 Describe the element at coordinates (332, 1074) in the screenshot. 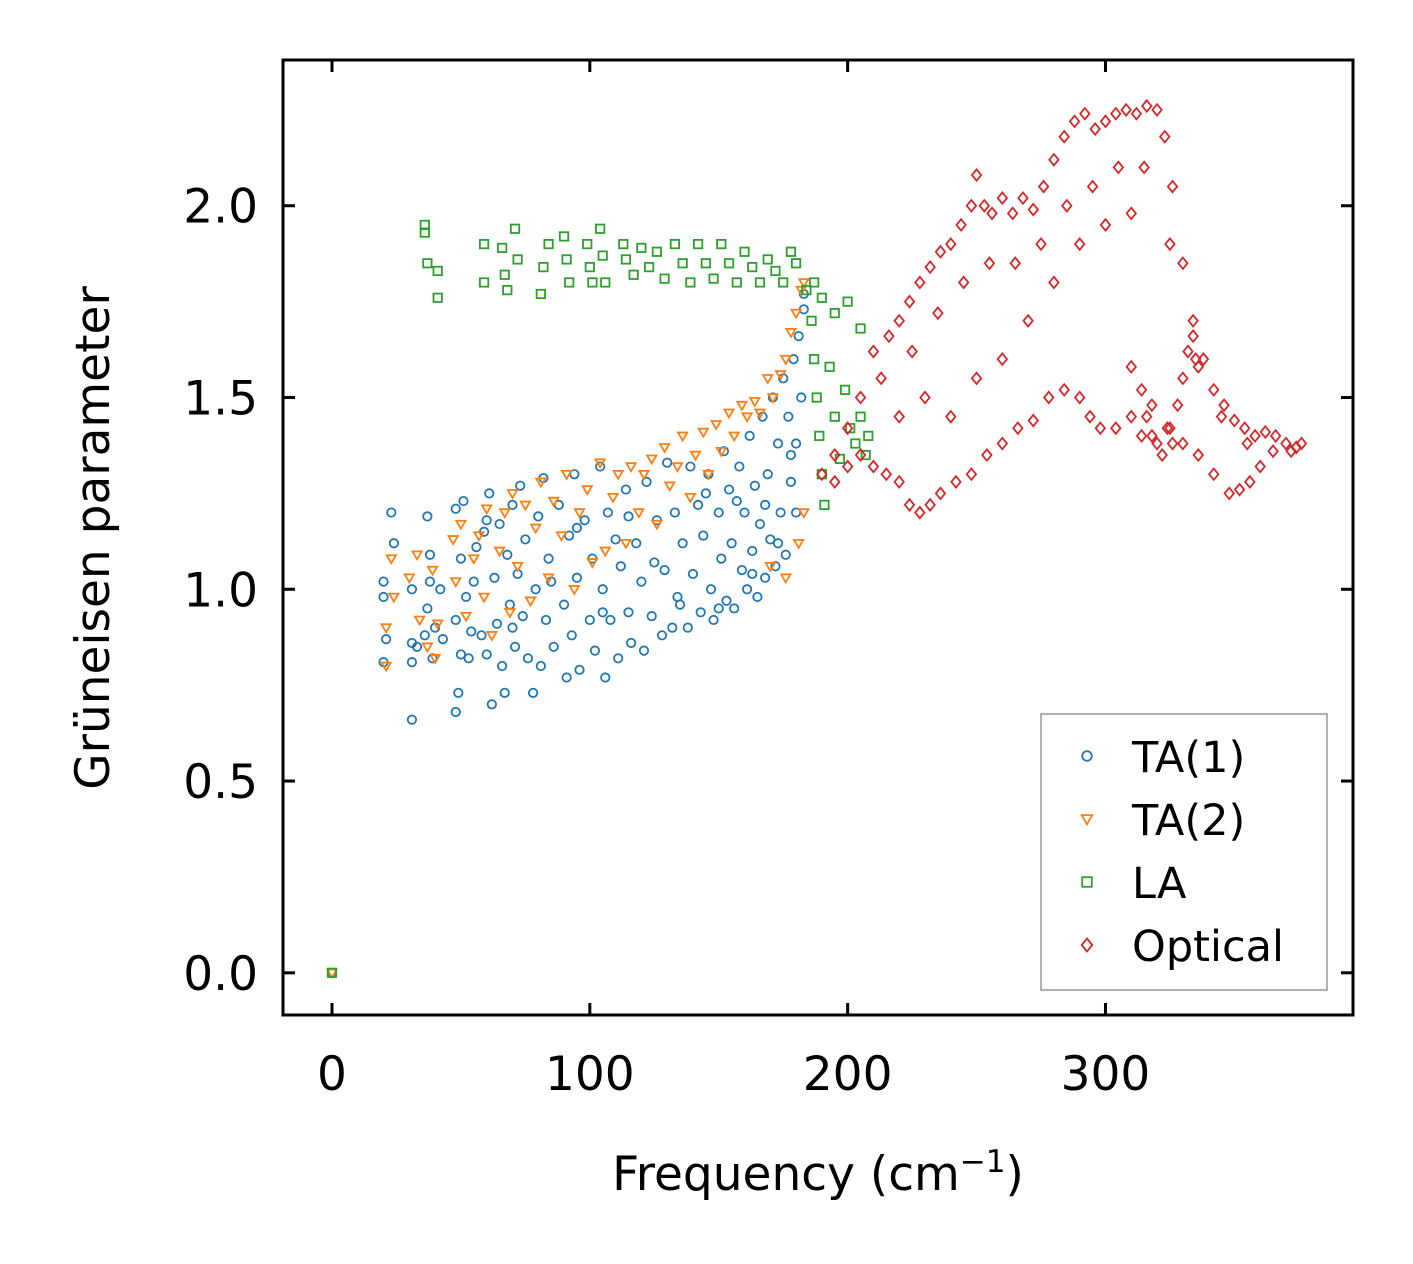

I see `x-tick-label-0: 0` at that location.